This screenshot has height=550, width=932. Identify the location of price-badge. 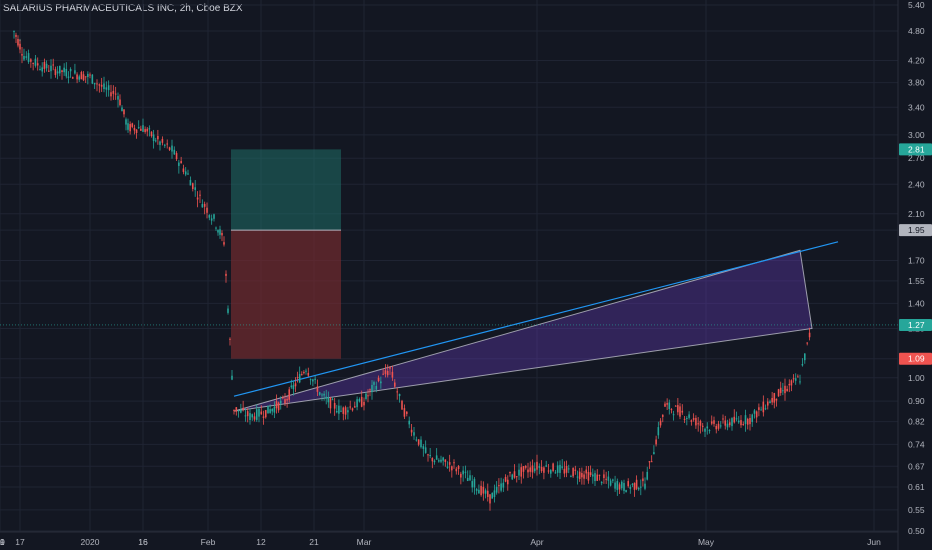
(915, 358).